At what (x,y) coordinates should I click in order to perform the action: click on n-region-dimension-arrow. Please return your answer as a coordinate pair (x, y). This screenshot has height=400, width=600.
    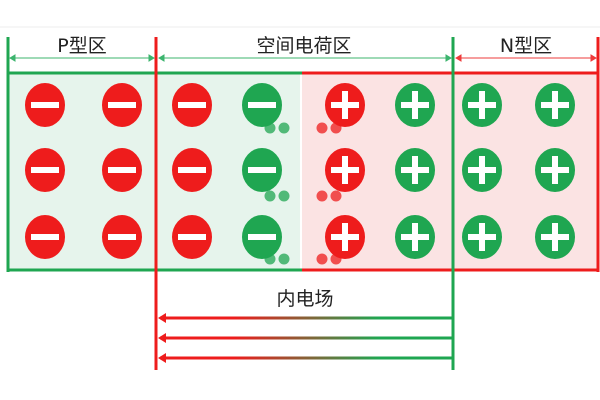
    Looking at the image, I should click on (526, 58).